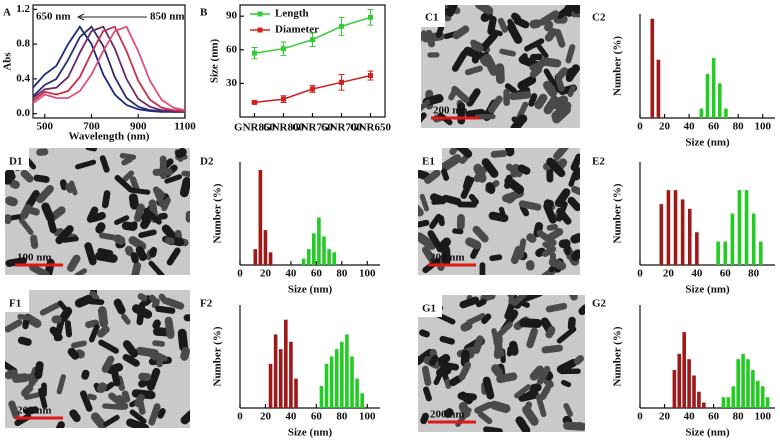 The width and height of the screenshot is (780, 443). I want to click on y-tick-label: 90, so click(232, 16).